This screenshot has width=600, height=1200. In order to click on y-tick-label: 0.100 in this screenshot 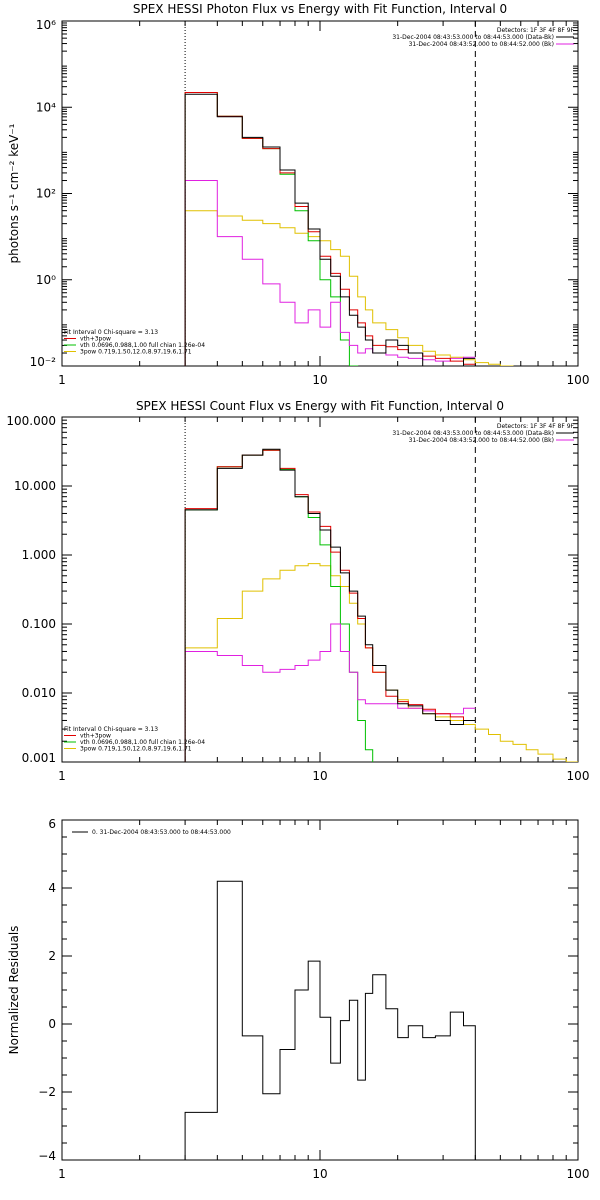, I will do `click(39, 624)`.